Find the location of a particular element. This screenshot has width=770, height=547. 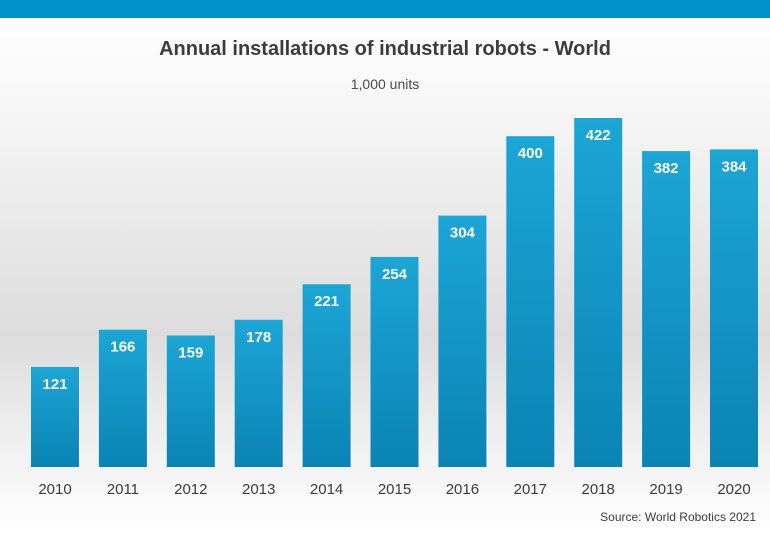

value-label-2010: 121 is located at coordinates (54, 384).